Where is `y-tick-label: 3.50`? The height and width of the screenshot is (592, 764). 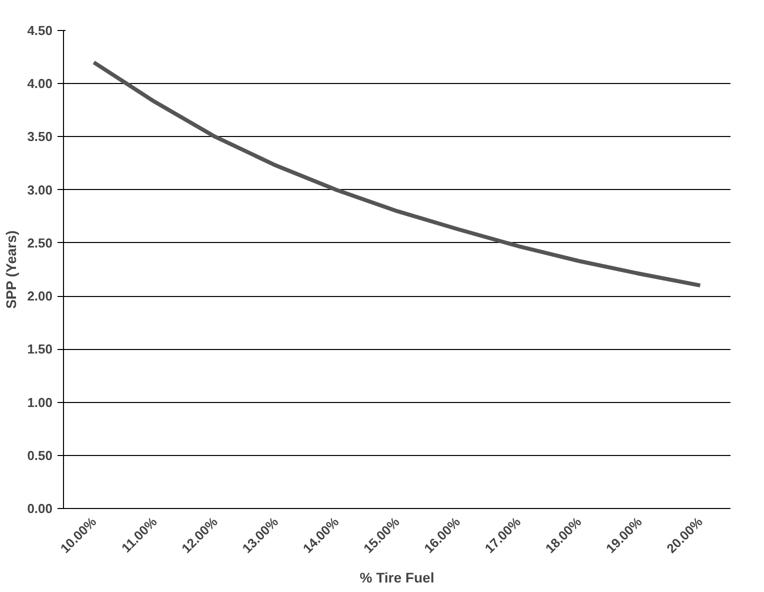
y-tick-label: 3.50 is located at coordinates (40, 136).